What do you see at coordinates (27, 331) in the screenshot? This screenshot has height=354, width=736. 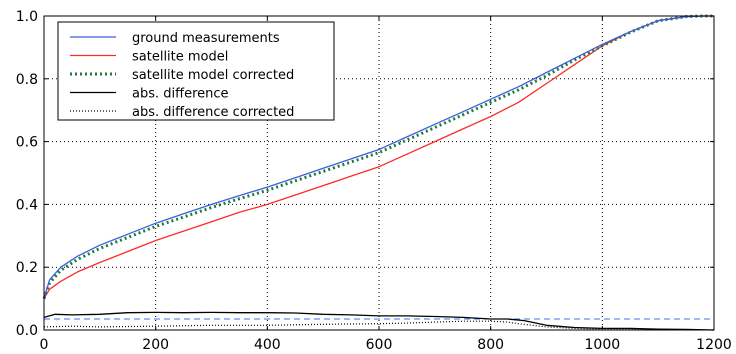 I see `y-tick-label: 0.0` at bounding box center [27, 331].